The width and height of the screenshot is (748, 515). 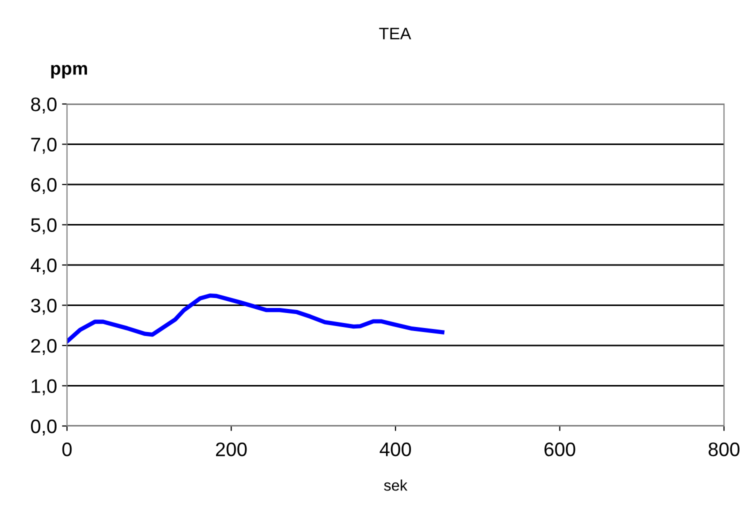 What do you see at coordinates (44, 226) in the screenshot?
I see `y-tick-label: 5,0` at bounding box center [44, 226].